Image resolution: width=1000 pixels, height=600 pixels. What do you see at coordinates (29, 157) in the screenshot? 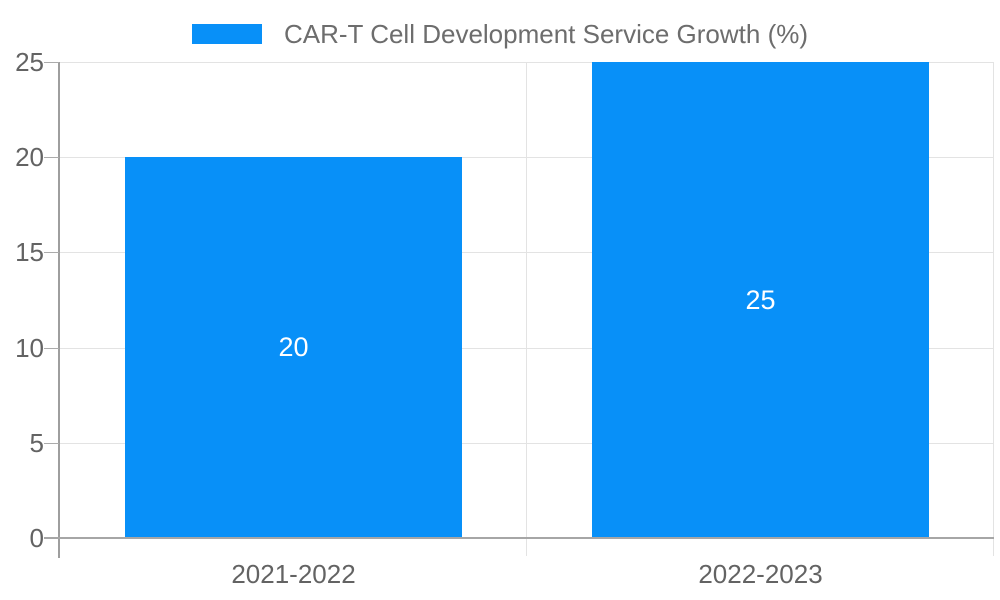
I see `y-axis-label-20: 20` at bounding box center [29, 157].